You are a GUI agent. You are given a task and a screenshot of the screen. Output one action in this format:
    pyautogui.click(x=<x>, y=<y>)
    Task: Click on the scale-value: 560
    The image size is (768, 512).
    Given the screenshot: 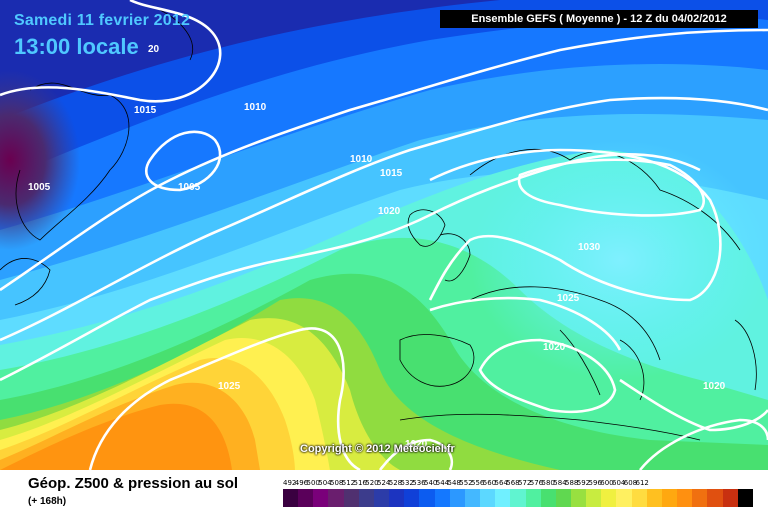 What is the action you would take?
    pyautogui.click(x=489, y=483)
    